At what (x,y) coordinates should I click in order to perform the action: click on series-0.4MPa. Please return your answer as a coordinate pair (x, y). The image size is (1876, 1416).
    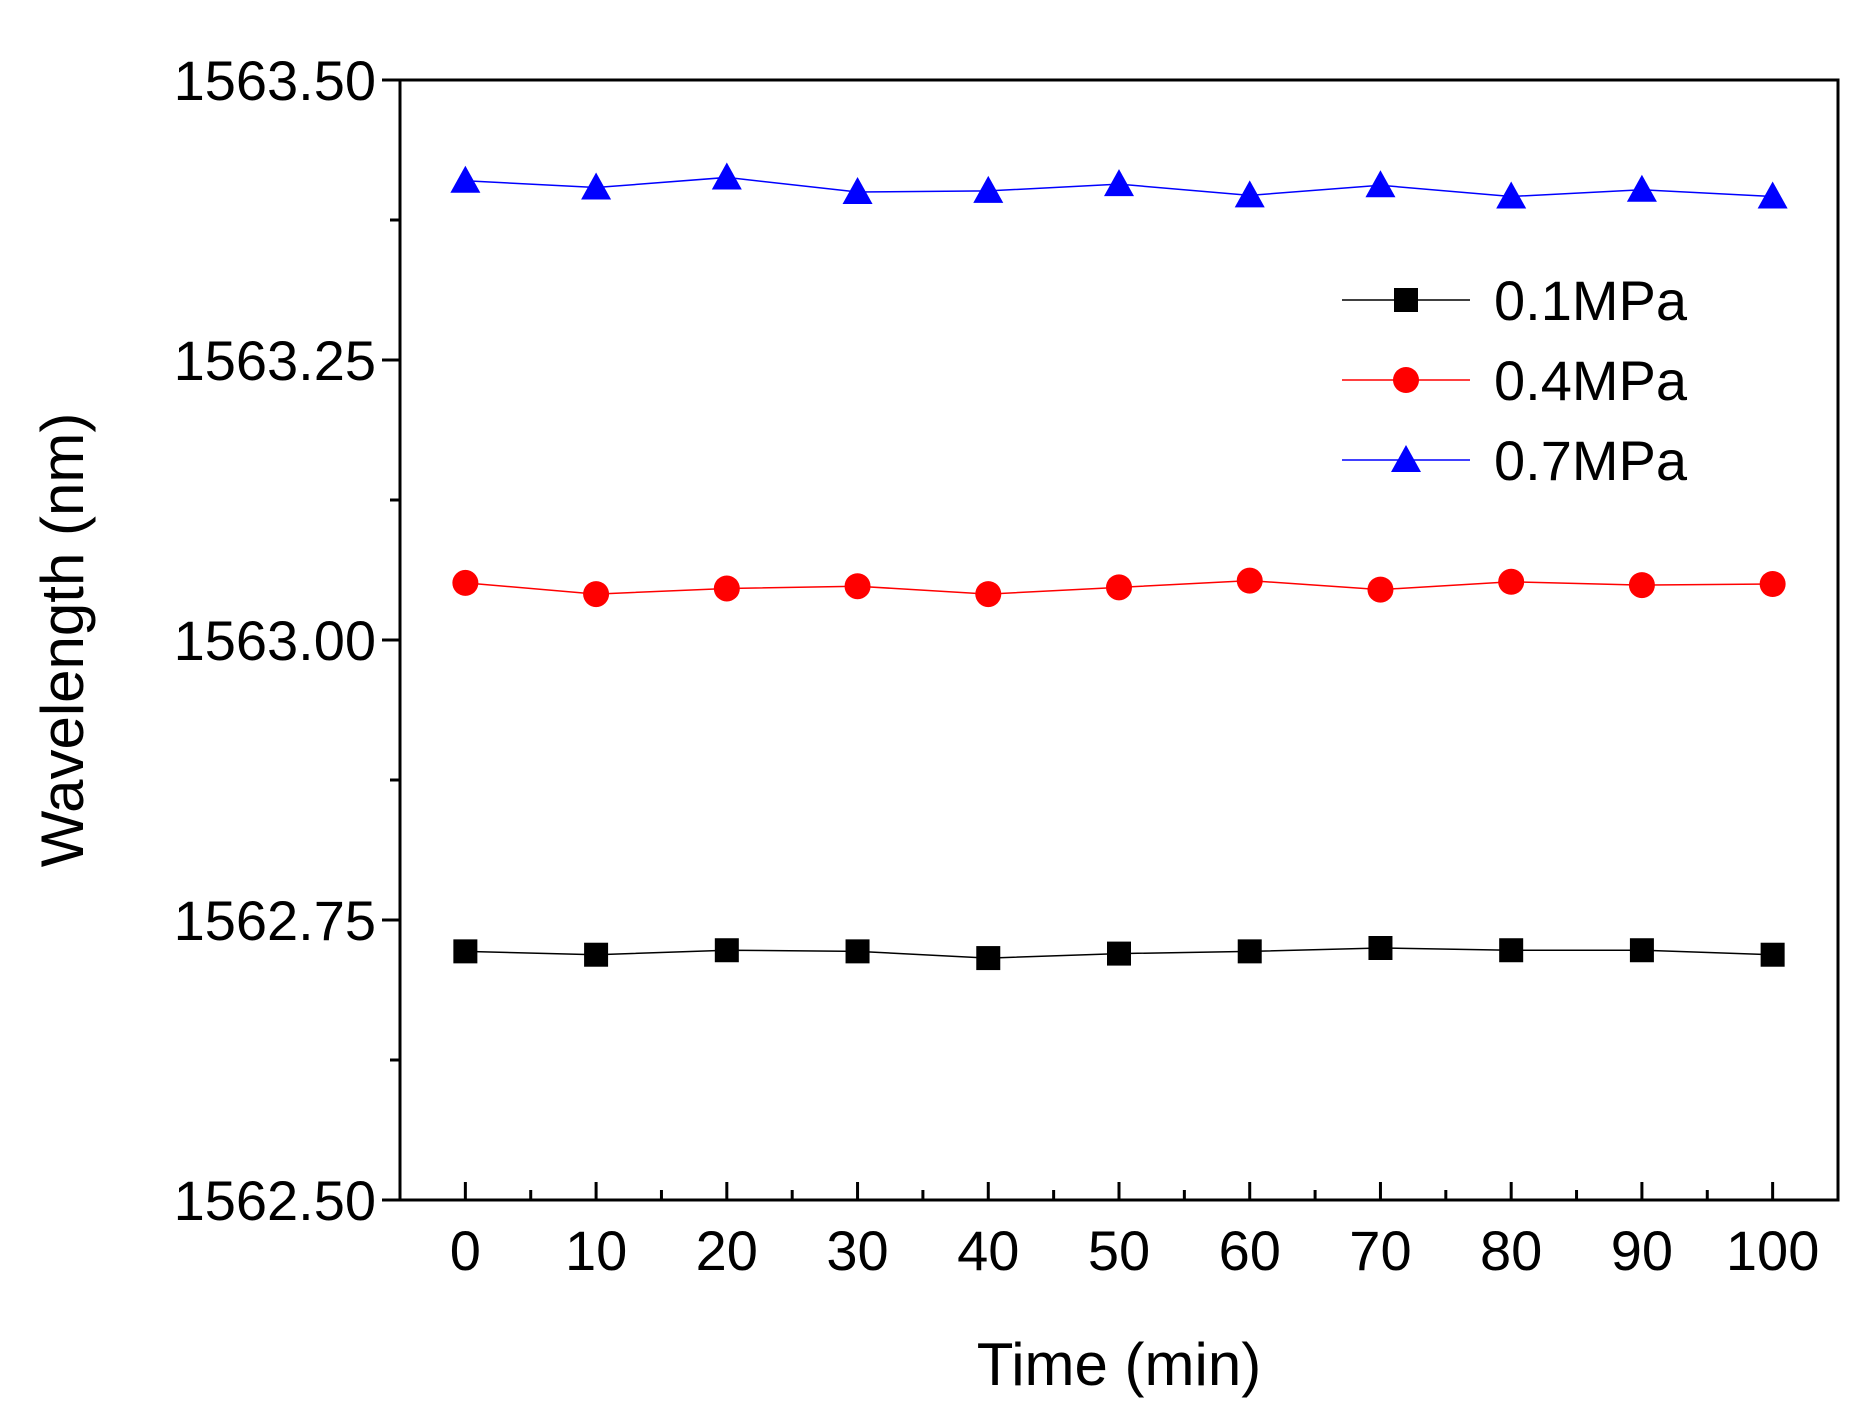
    Looking at the image, I should click on (1119, 587).